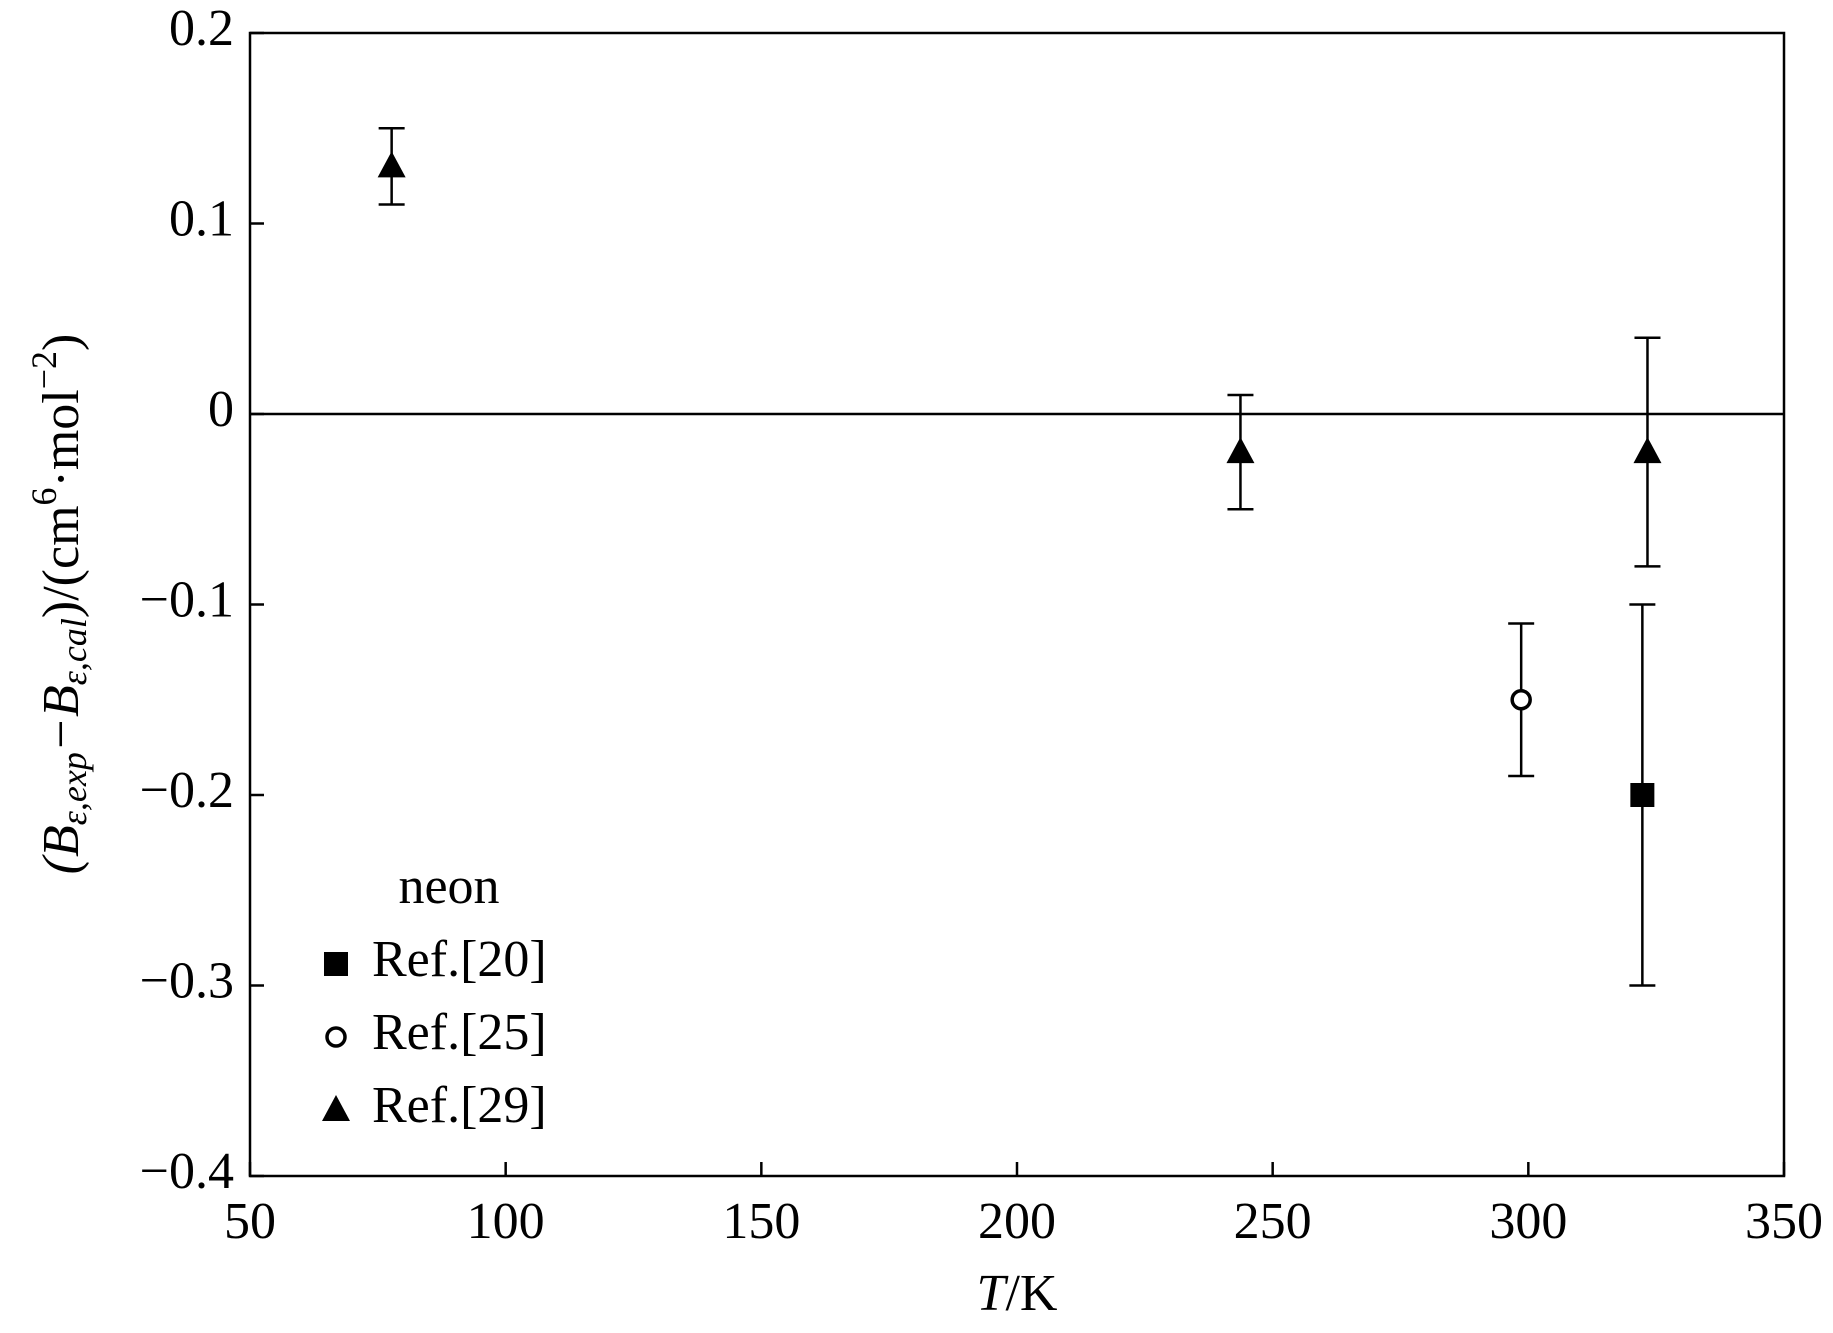 This screenshot has width=1833, height=1333. I want to click on y-tick-label: 0.1, so click(201, 218).